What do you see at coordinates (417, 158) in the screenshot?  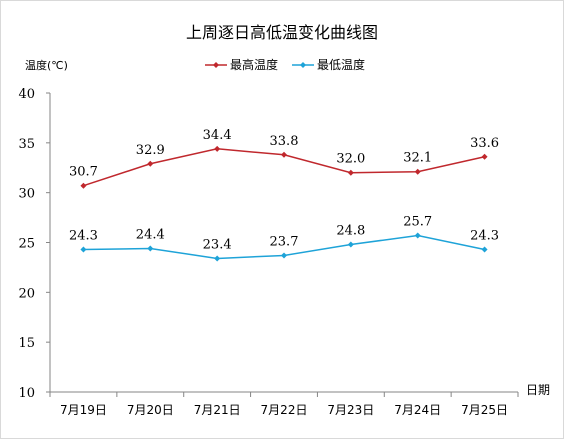 I see `data-label: 32.1` at bounding box center [417, 158].